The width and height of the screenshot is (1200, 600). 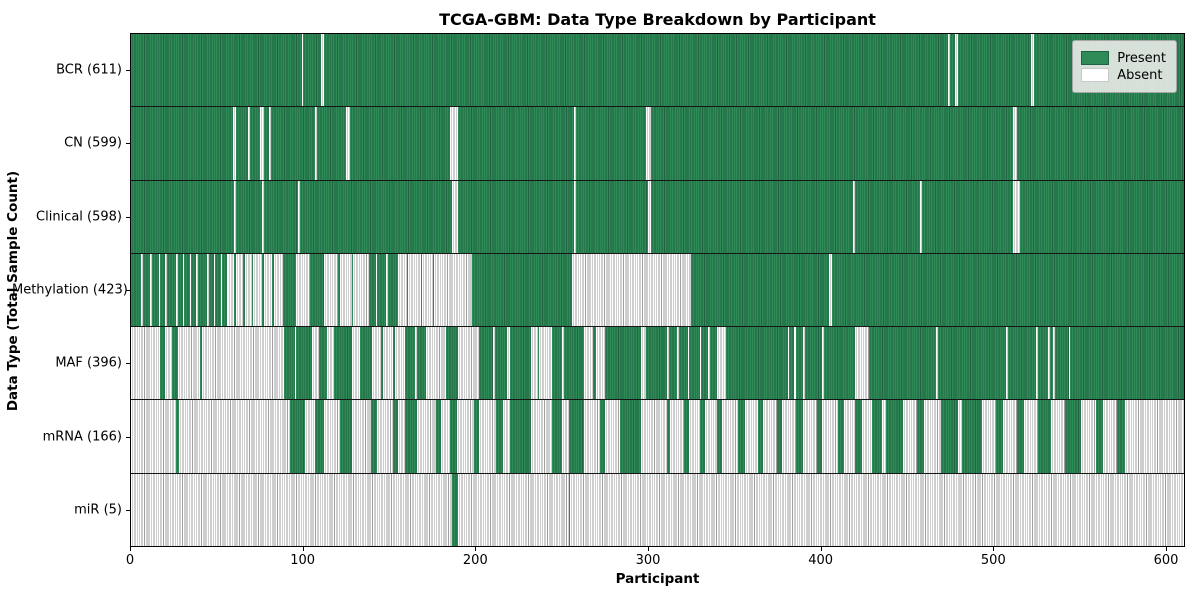 I want to click on x-tick-label-100: 100, so click(x=303, y=560).